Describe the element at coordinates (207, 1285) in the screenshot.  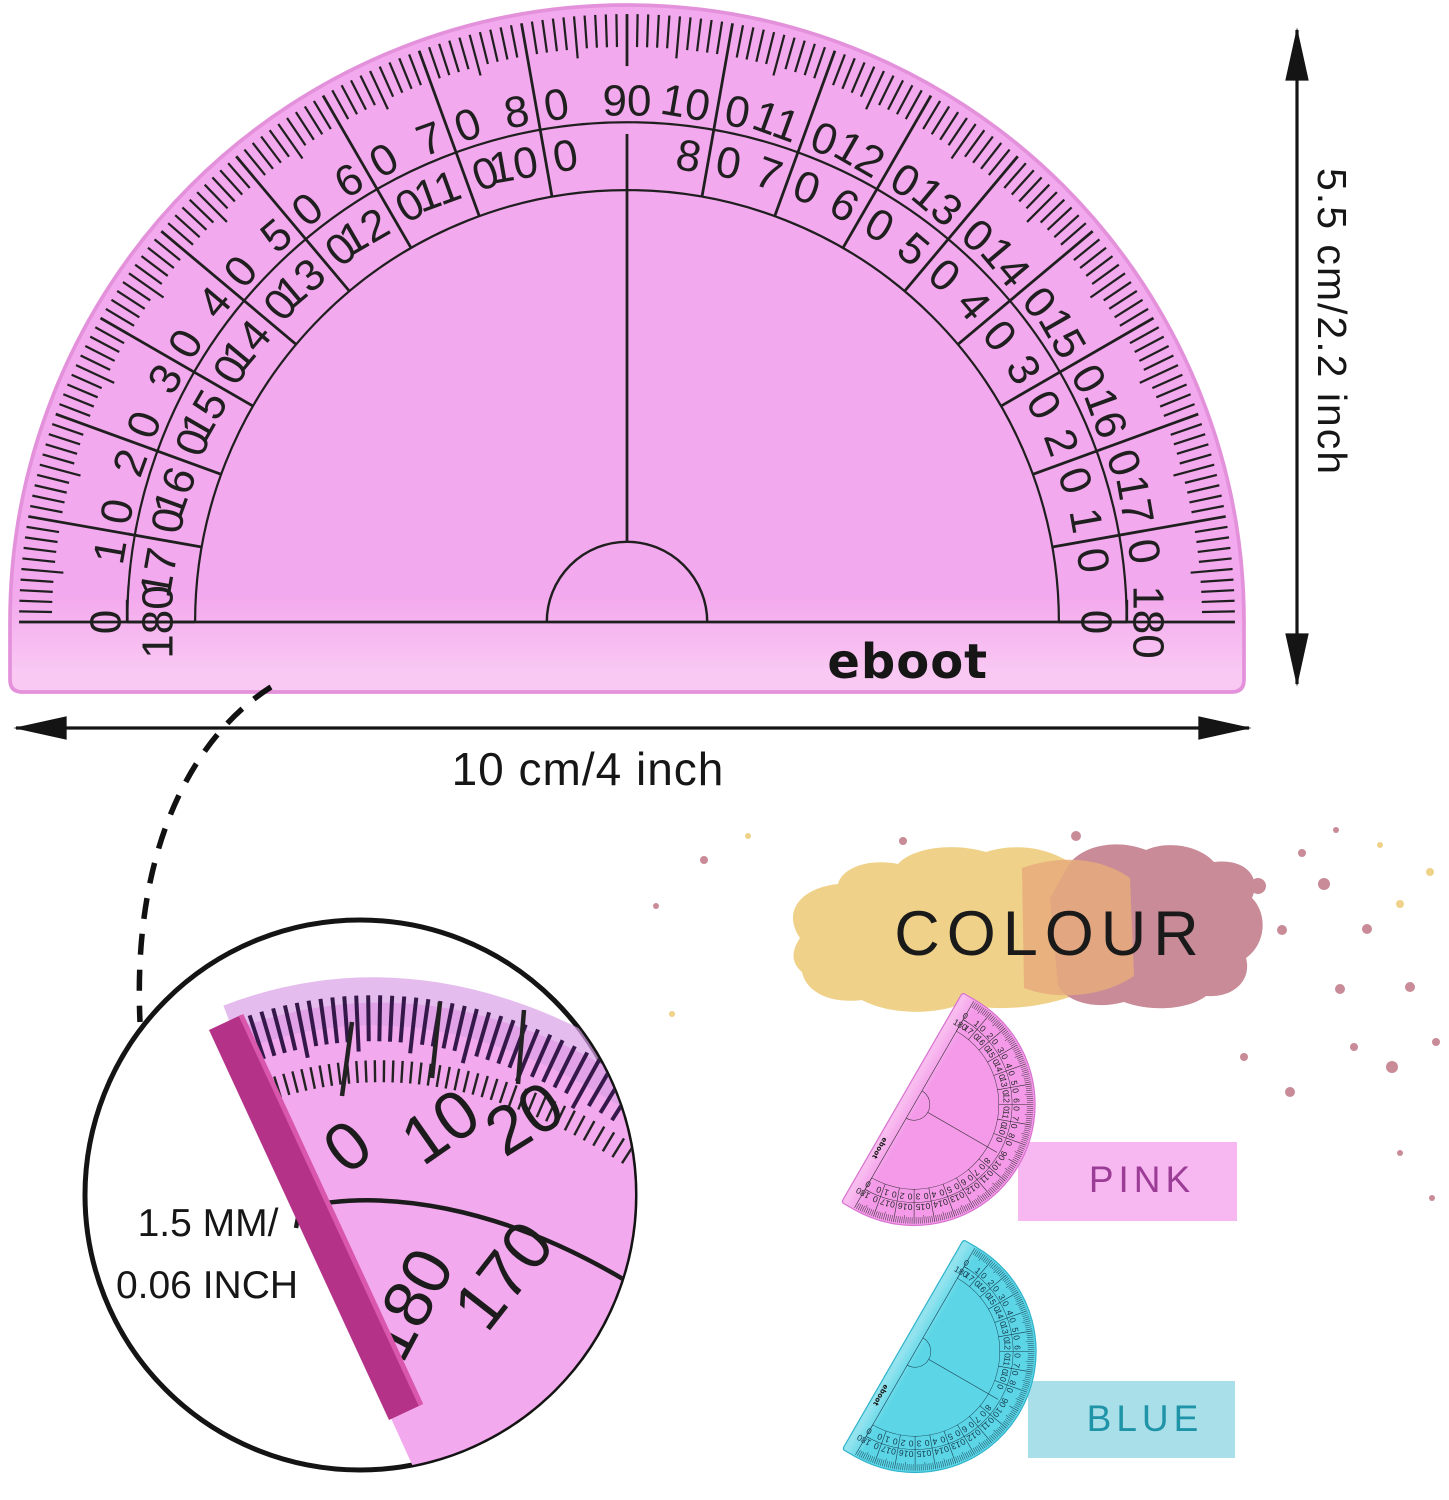
I see `thickness-label-line2: 0.06 INCH` at that location.